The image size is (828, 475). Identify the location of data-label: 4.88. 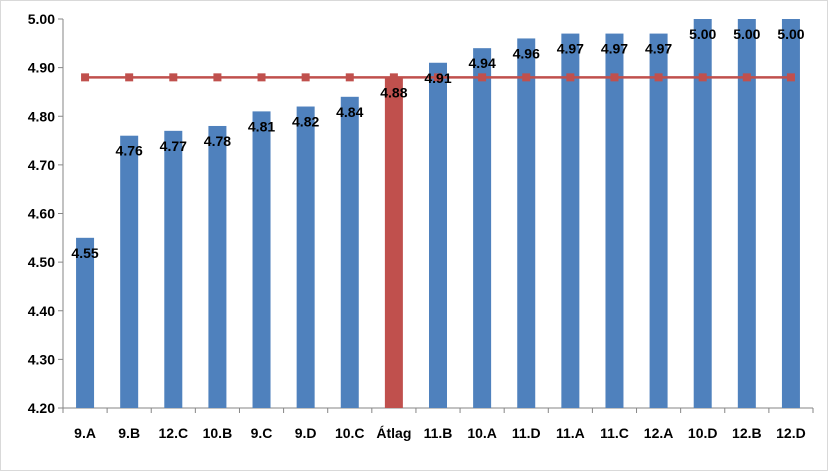
(393, 92).